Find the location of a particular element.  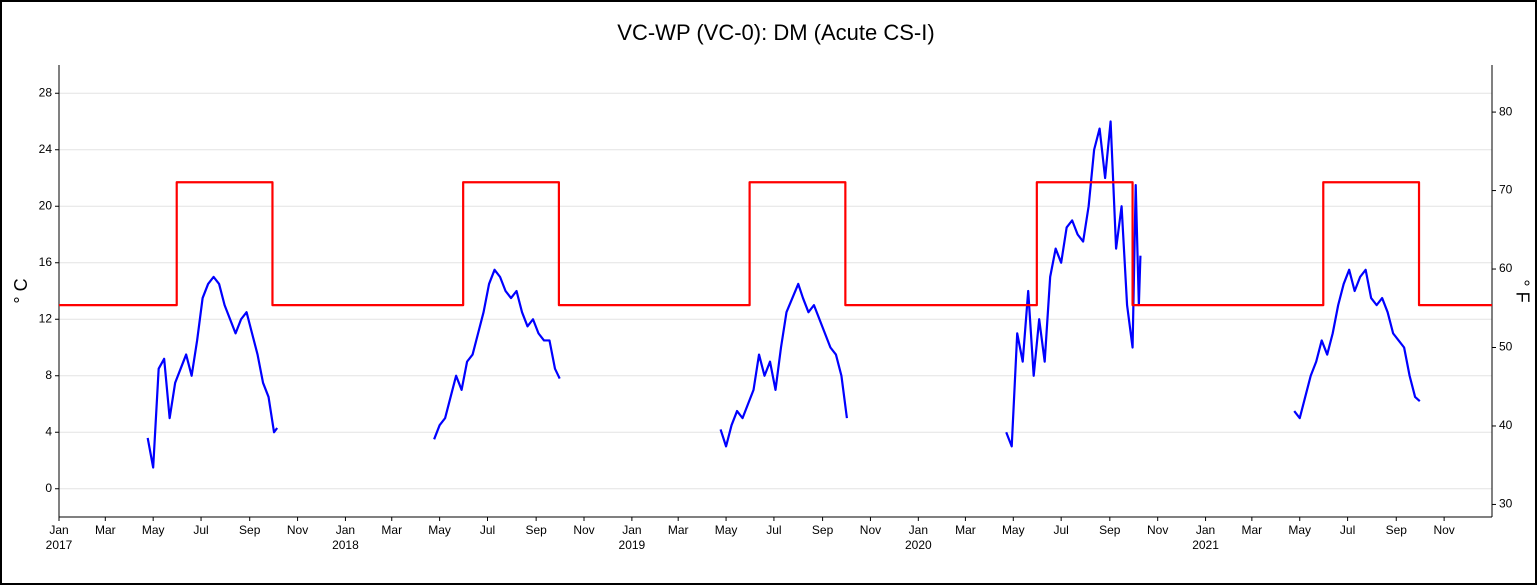

y-tick-label: 24 is located at coordinates (46, 149).